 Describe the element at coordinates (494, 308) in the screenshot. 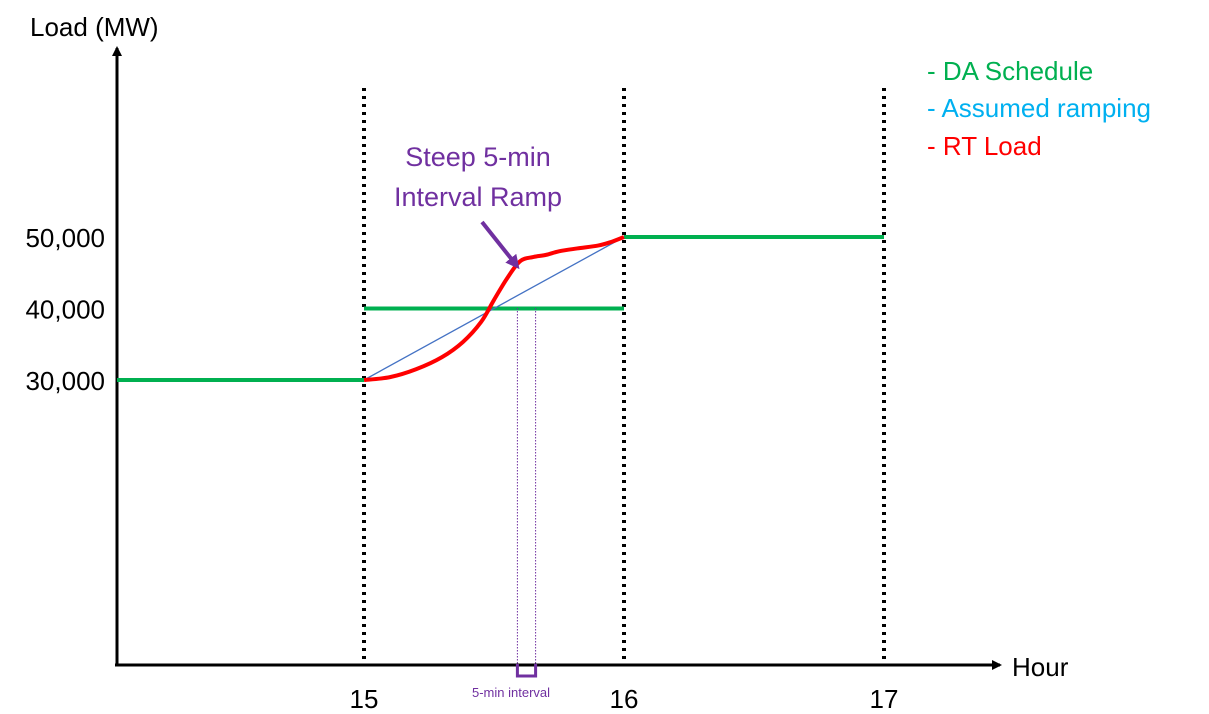

I see `assumed-ramping-line` at that location.